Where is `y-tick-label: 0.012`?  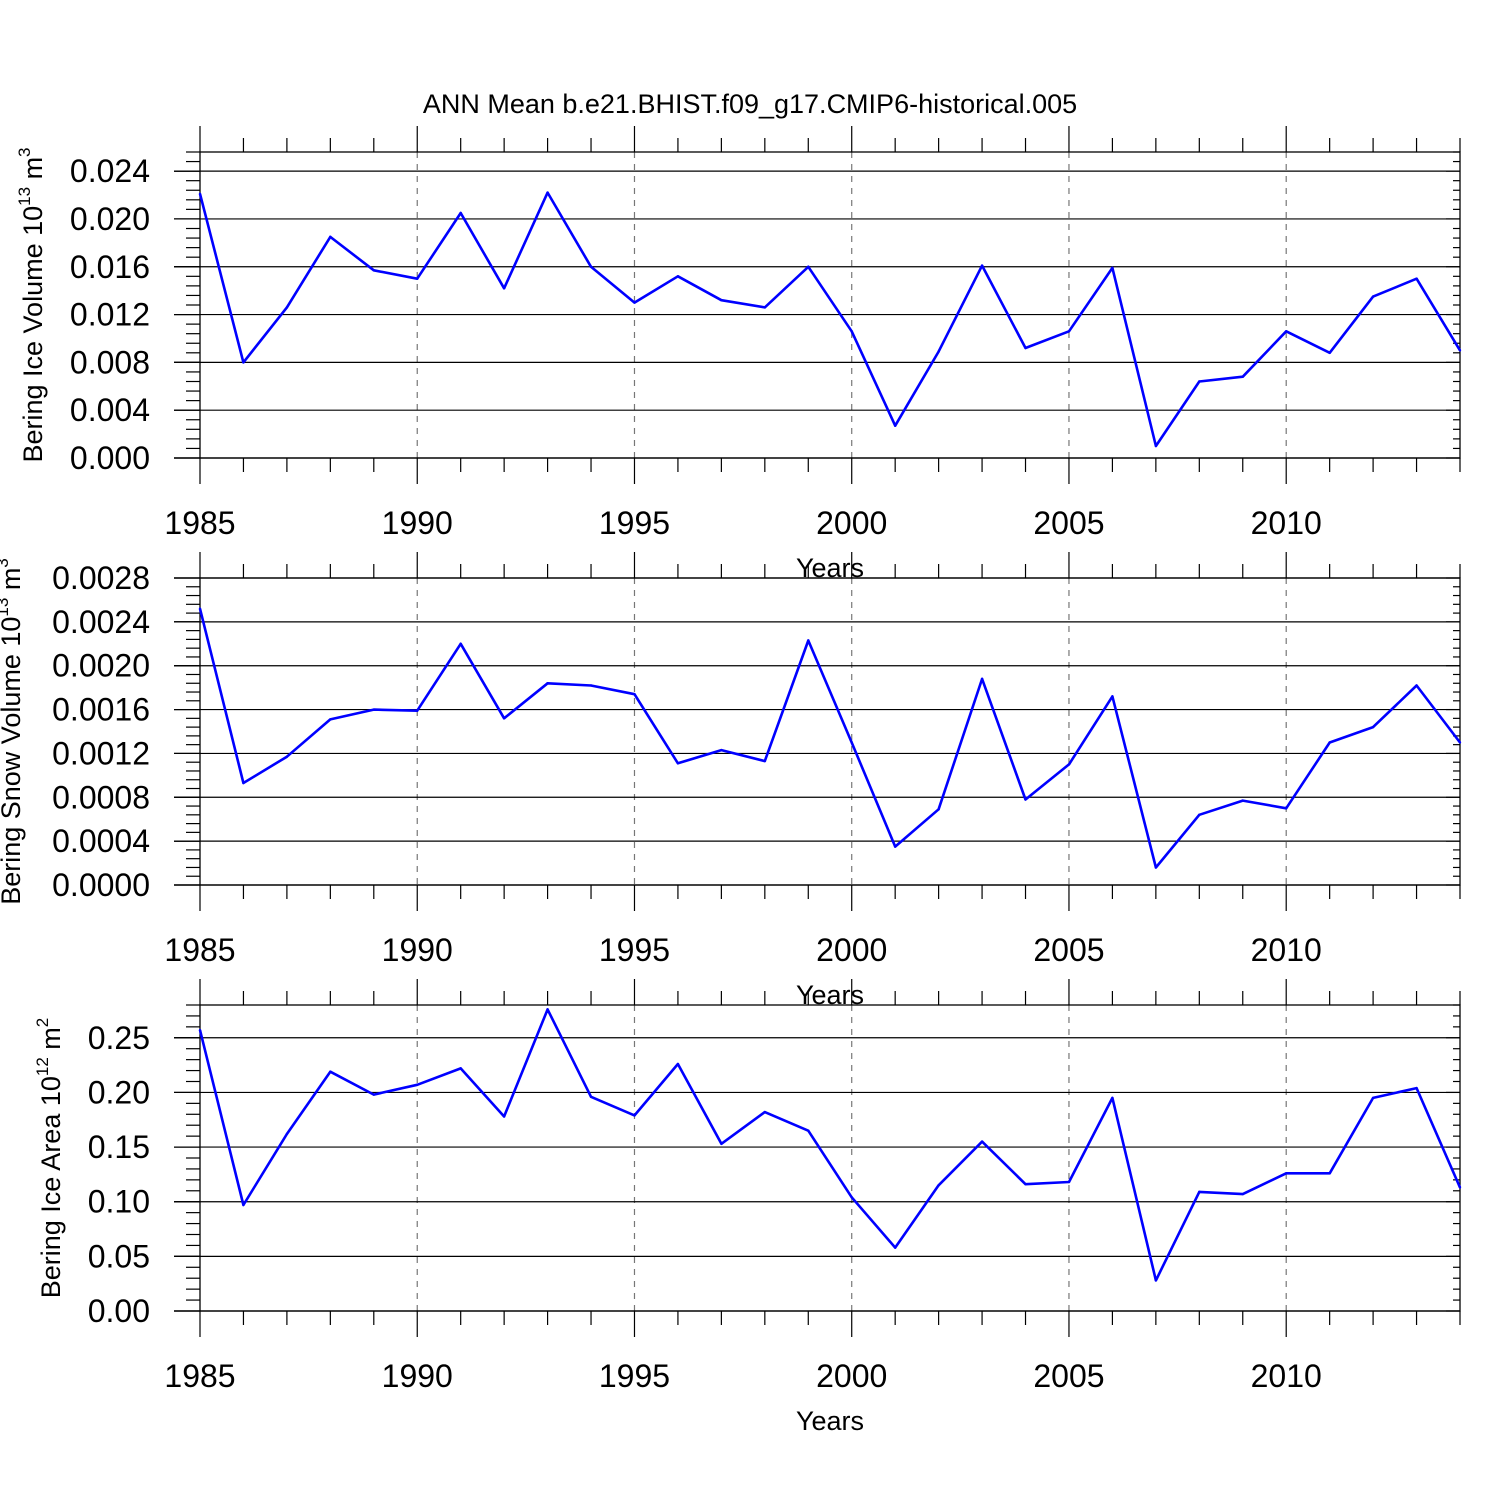
y-tick-label: 0.012 is located at coordinates (110, 315).